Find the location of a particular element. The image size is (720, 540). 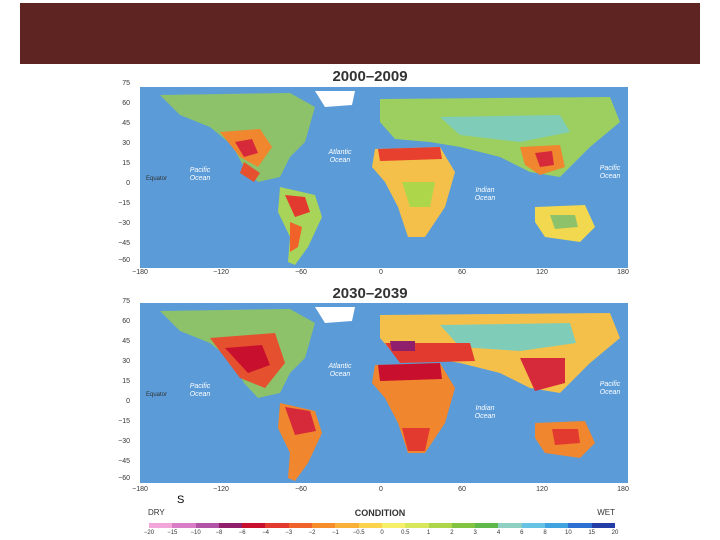

legend-tick-label: −3 is located at coordinates (289, 533).